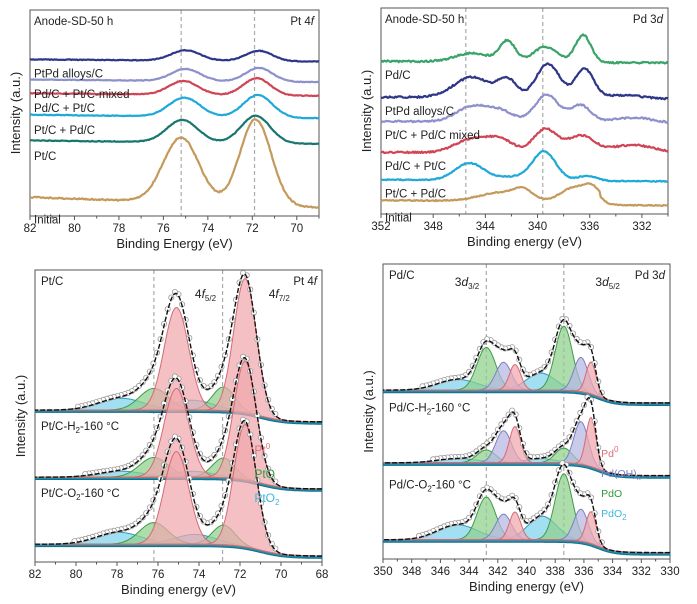 The image size is (697, 604). Describe the element at coordinates (415, 167) in the screenshot. I see `series-label: Pd/C + Pt/C` at that location.